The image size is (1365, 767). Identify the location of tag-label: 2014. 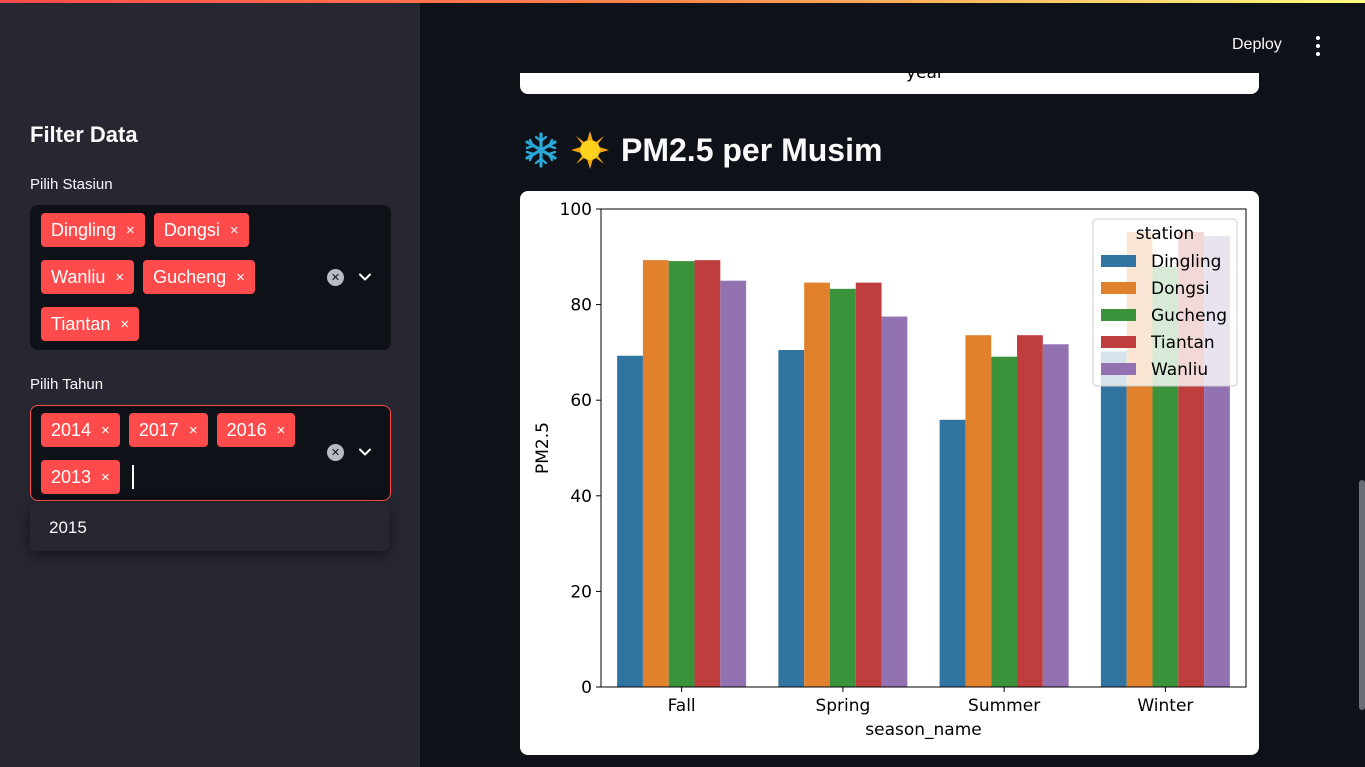
(71, 429).